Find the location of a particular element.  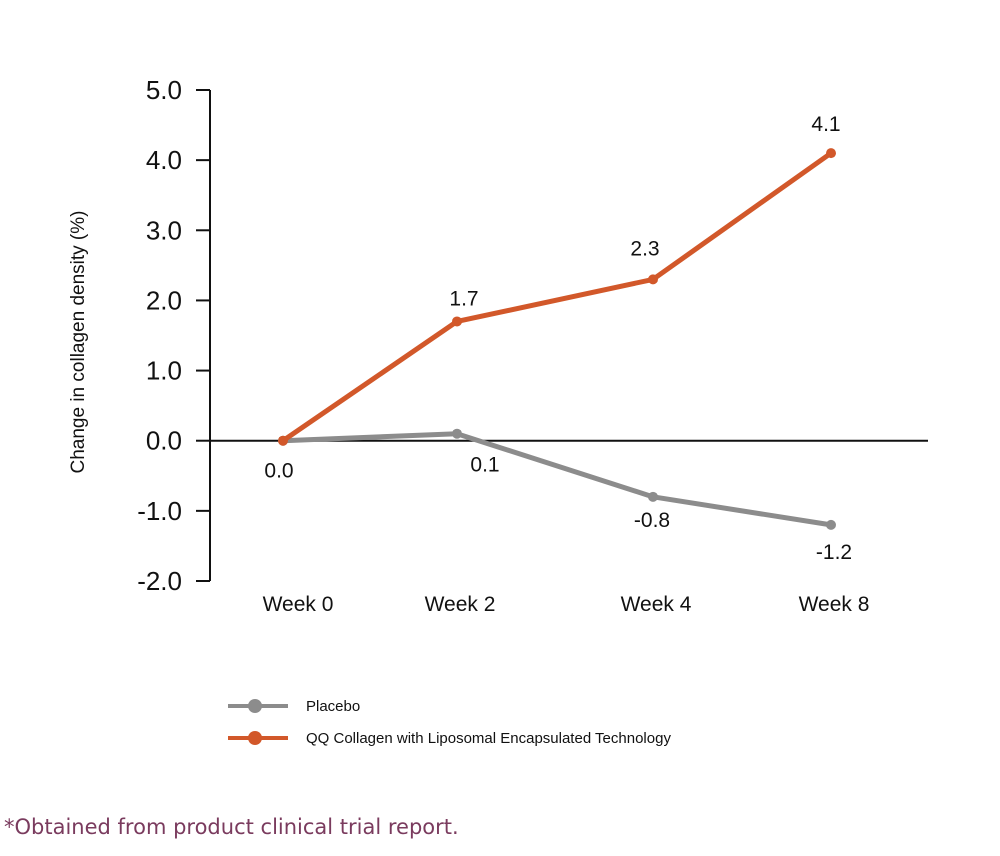

x-tick-label: Week 8 is located at coordinates (834, 604).